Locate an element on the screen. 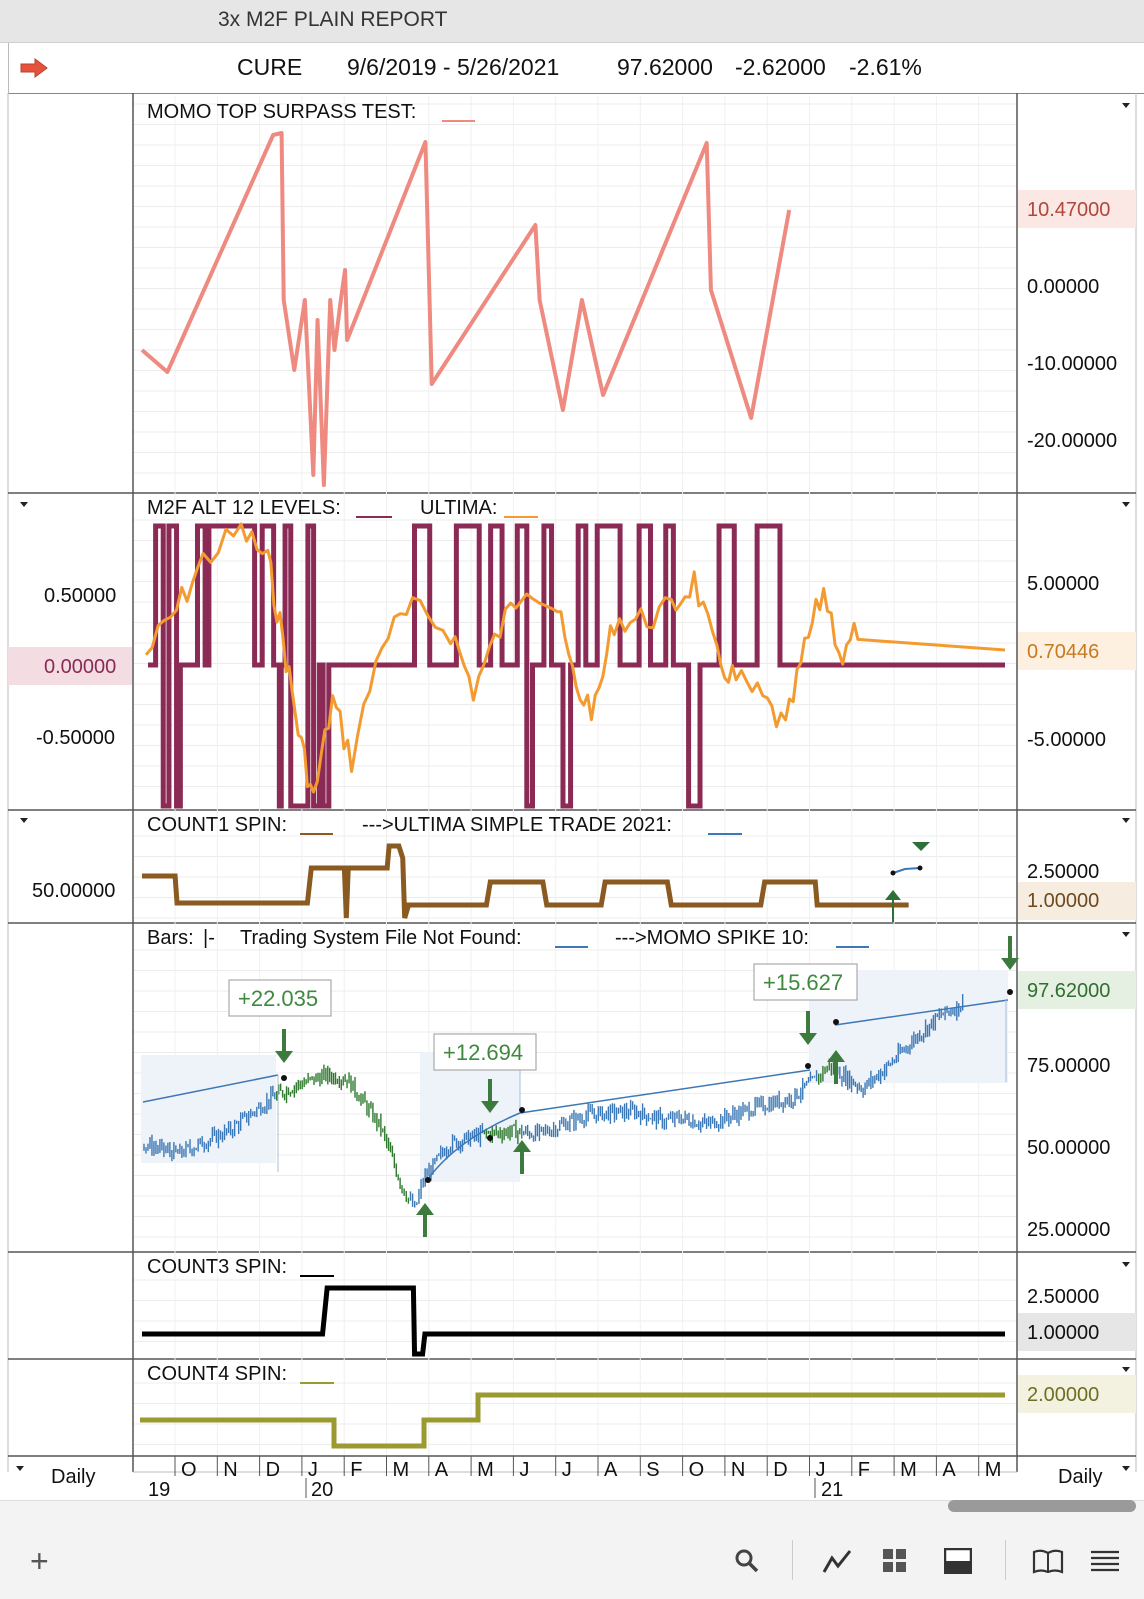  price-change: -2.62000 is located at coordinates (780, 67).